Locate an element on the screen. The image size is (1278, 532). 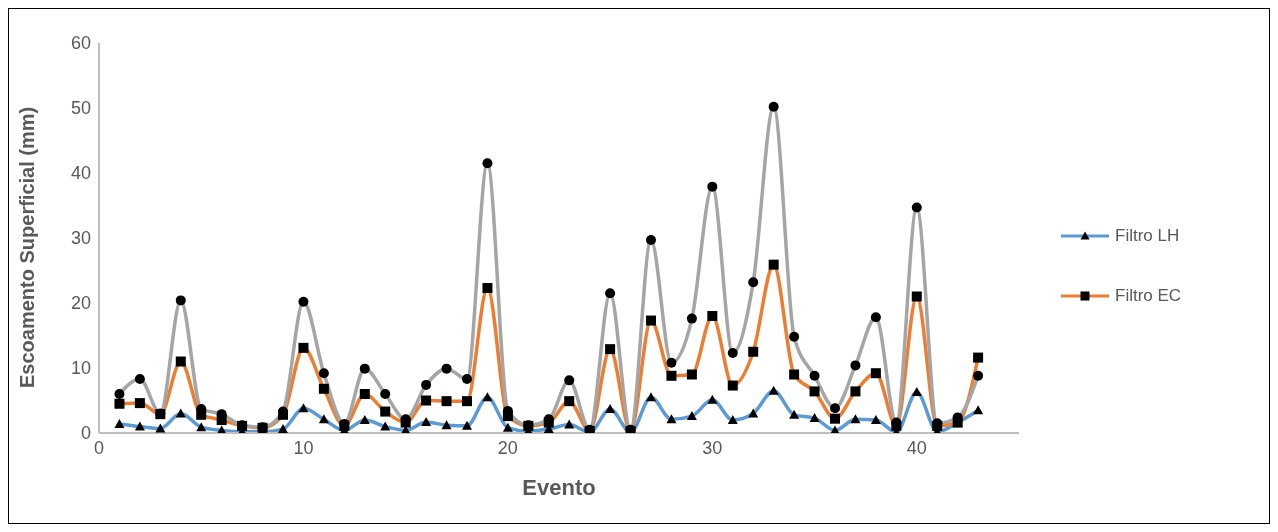
y-tick-label: 60 is located at coordinates (80, 43).